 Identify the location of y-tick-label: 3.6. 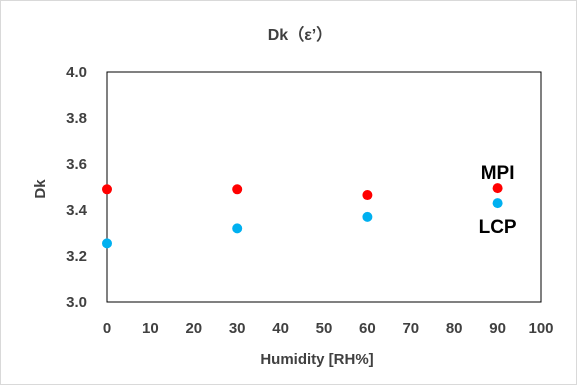
(76, 164).